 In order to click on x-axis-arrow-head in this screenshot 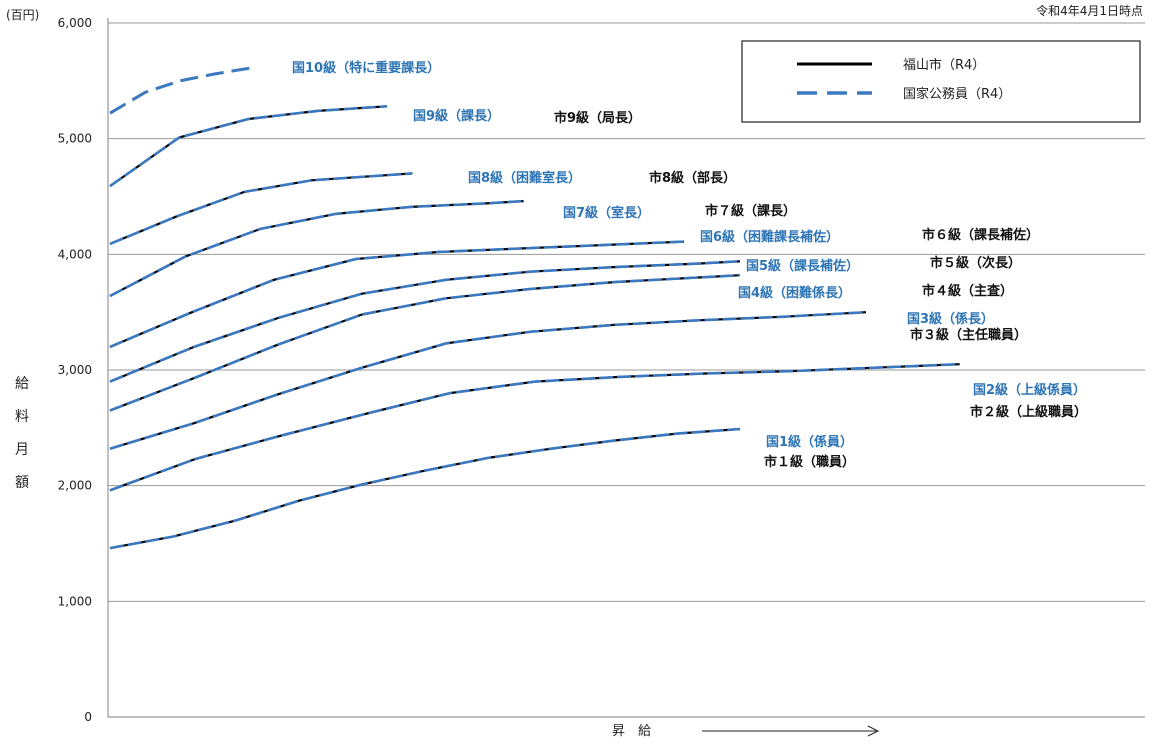, I will do `click(873, 731)`.